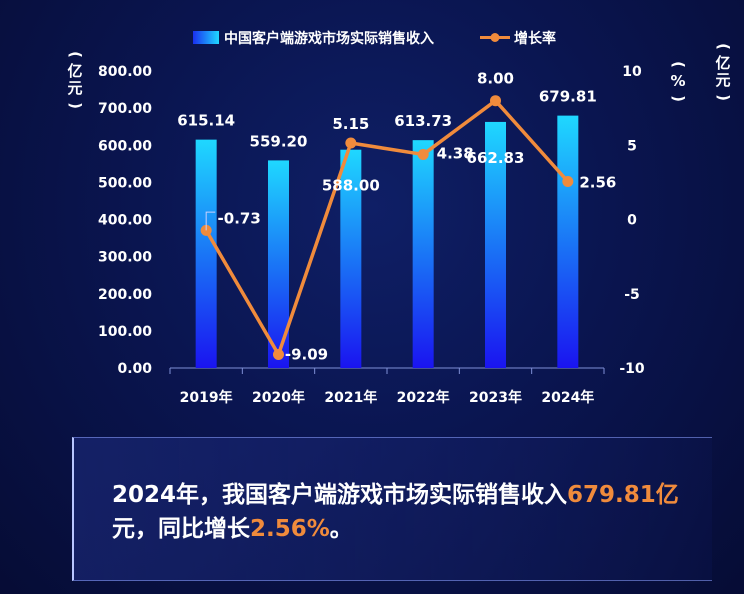 The image size is (744, 594). Describe the element at coordinates (206, 121) in the screenshot. I see `bar-value-label: 615.14` at that location.